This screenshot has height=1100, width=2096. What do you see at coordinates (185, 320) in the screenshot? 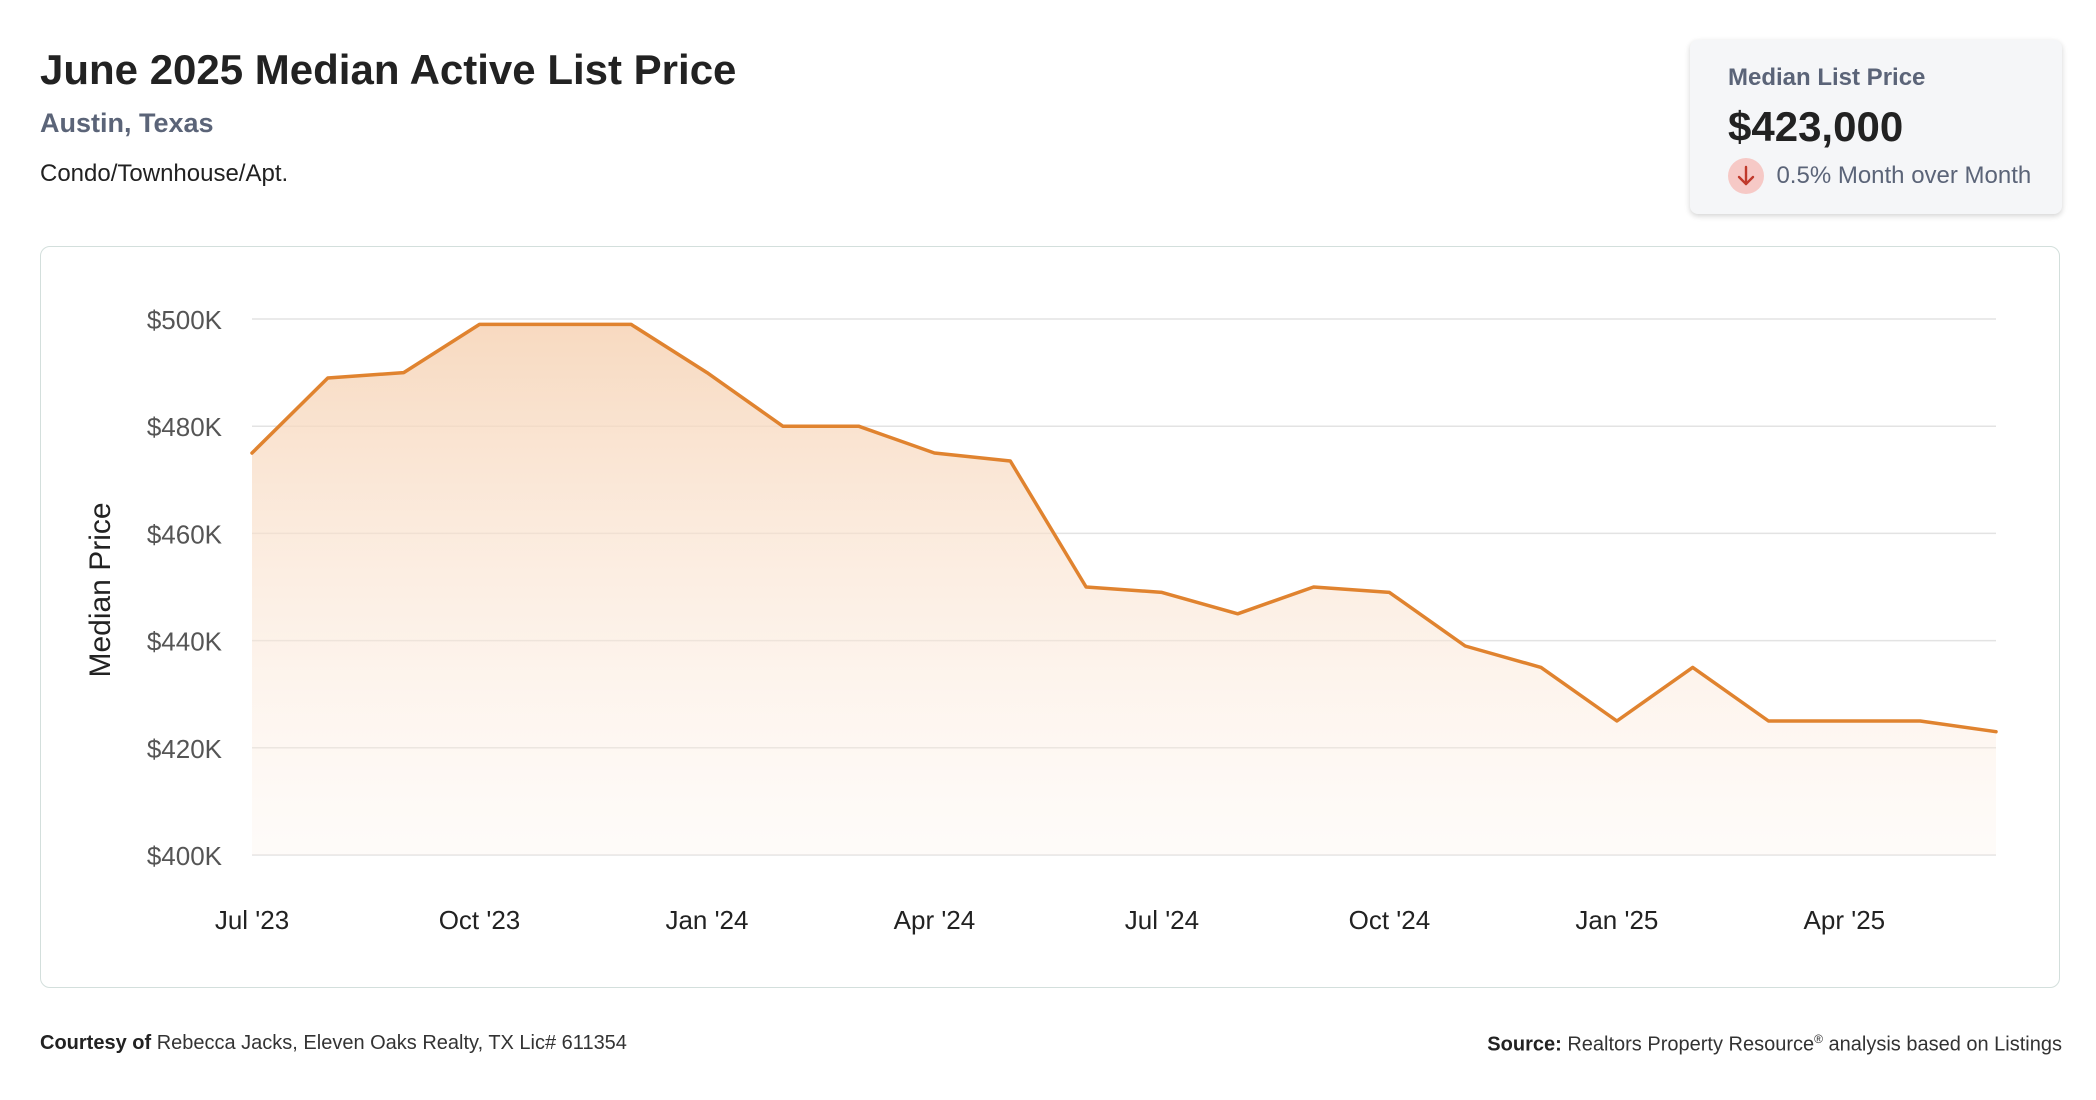
I see `y-tick-label: $500K` at bounding box center [185, 320].